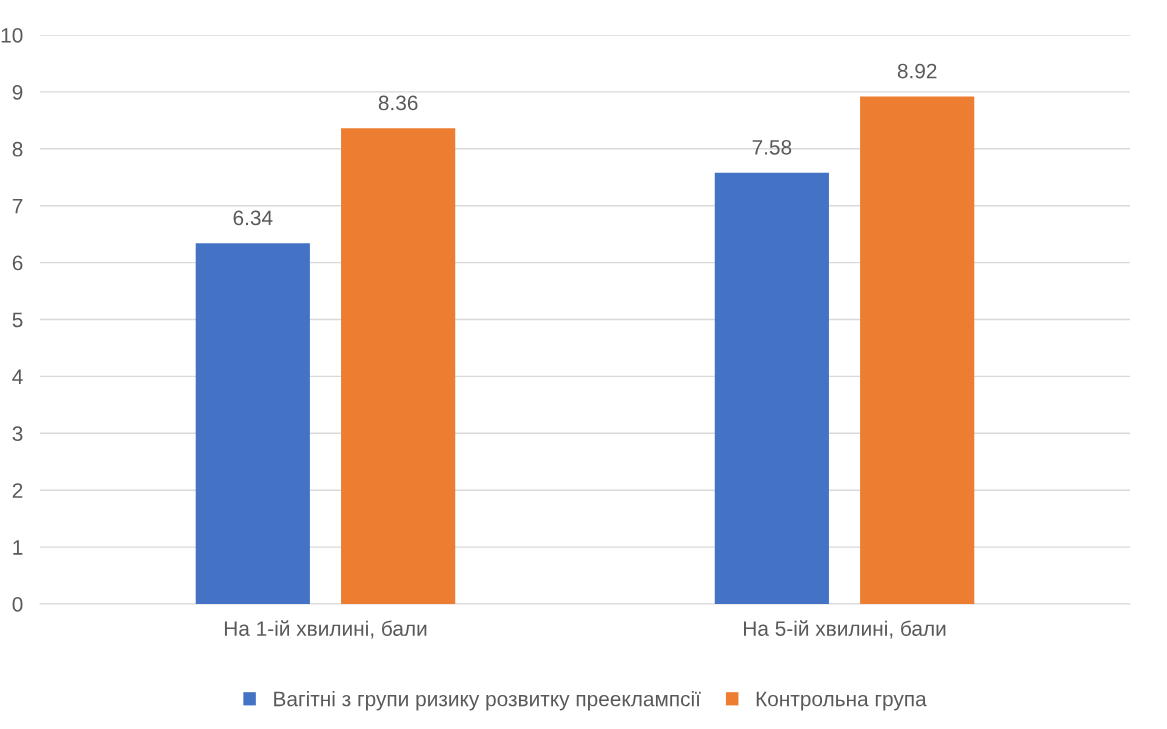  Describe the element at coordinates (17, 92) in the screenshot. I see `y-tick-label: 9` at that location.